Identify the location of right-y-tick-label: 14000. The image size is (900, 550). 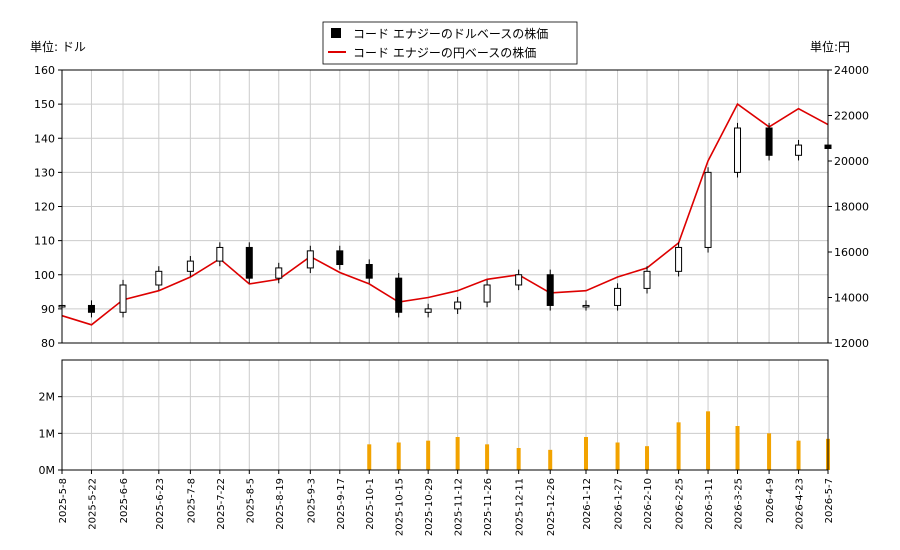
(851, 298).